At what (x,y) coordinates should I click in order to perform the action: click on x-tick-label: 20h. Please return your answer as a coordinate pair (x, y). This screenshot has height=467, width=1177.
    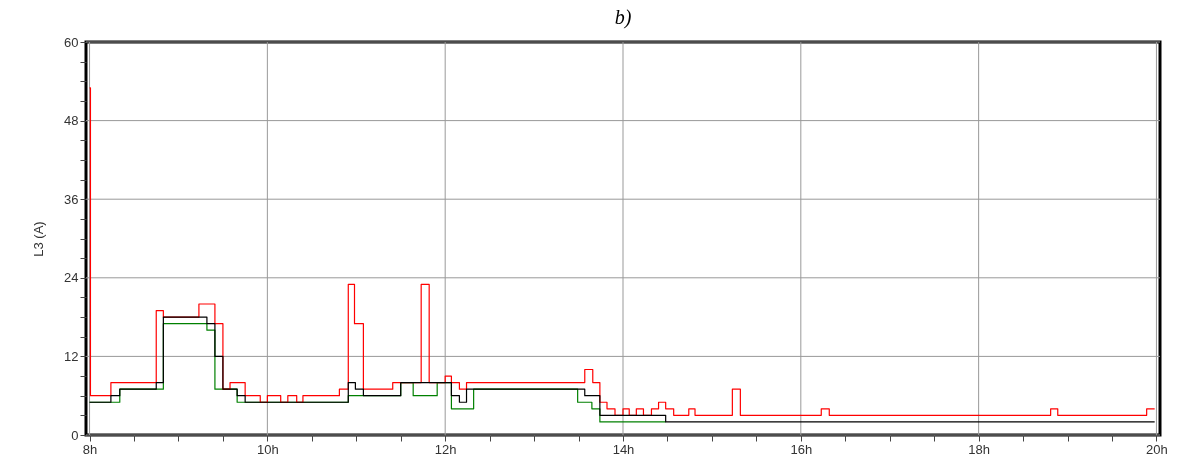
    Looking at the image, I should click on (1157, 449).